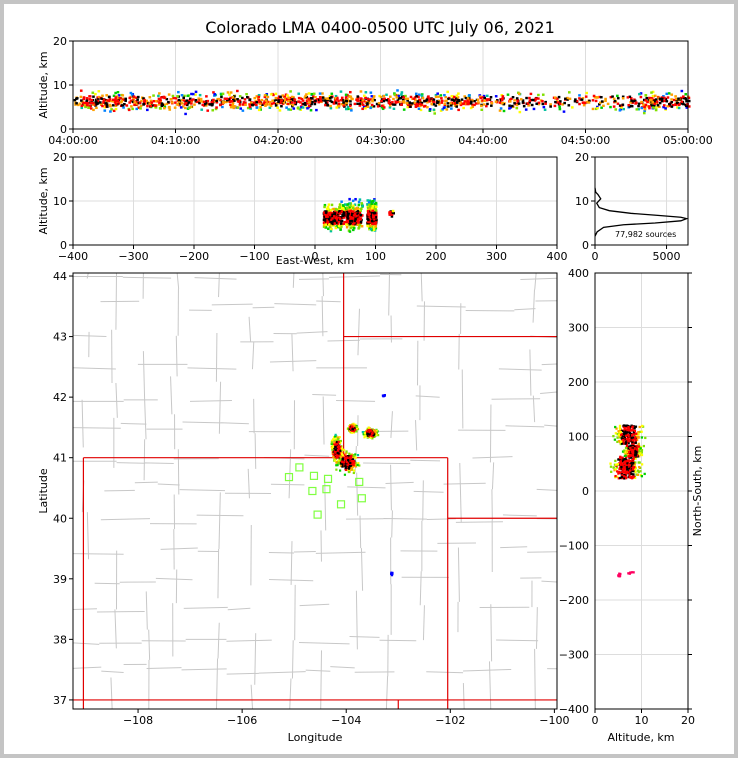  What do you see at coordinates (578, 437) in the screenshot?
I see `tick-label-y: 100` at bounding box center [578, 437].